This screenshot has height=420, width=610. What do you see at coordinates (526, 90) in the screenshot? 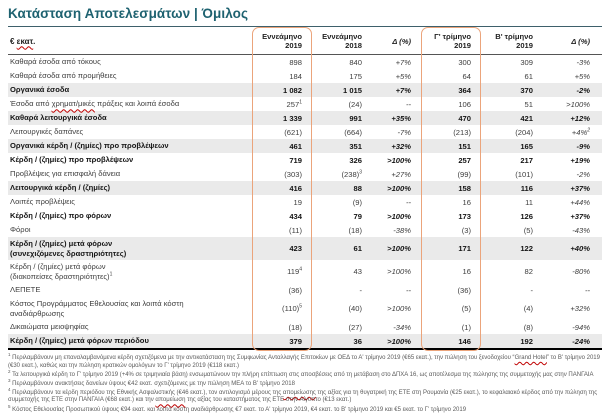
I see `value-cell: 370` at bounding box center [526, 90].